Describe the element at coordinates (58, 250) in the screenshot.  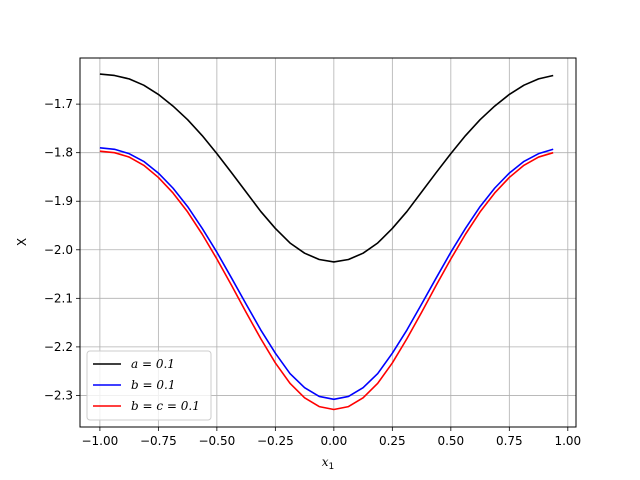
I see `y-tick-label: −2.0` at that location.